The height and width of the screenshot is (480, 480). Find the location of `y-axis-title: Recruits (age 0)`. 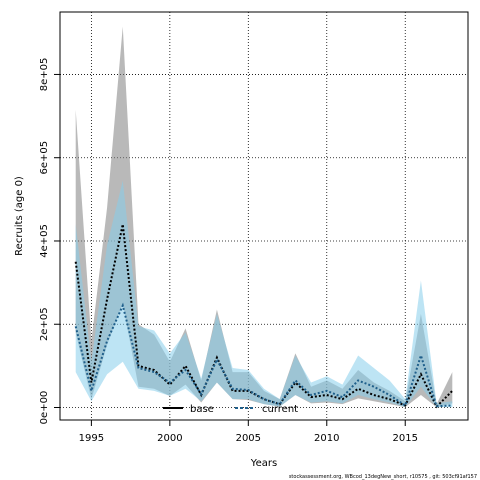

y-axis-title: Recruits (age 0) is located at coordinates (19, 216).